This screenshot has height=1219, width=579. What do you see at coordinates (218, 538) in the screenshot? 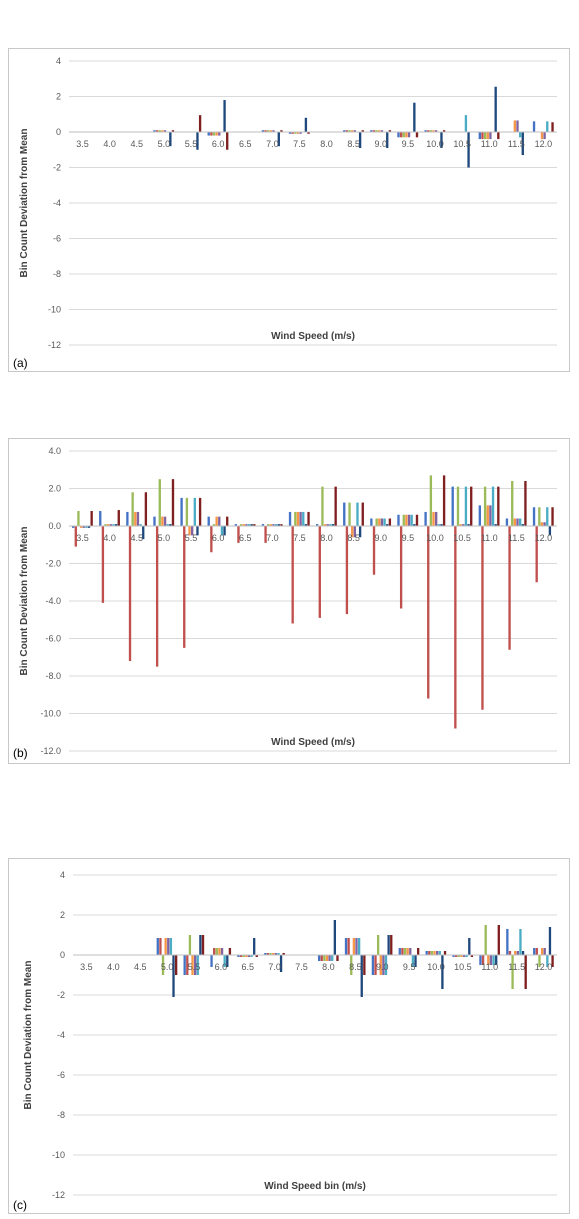
I see `x-tick-label: 6.0` at bounding box center [218, 538].